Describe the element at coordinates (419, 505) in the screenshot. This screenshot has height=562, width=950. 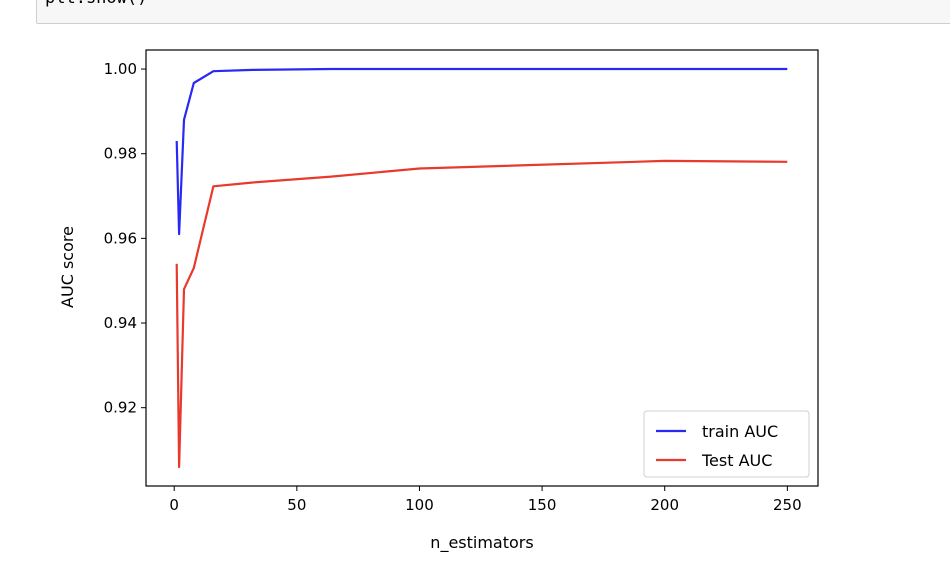
I see `x-tick-label: 100` at that location.